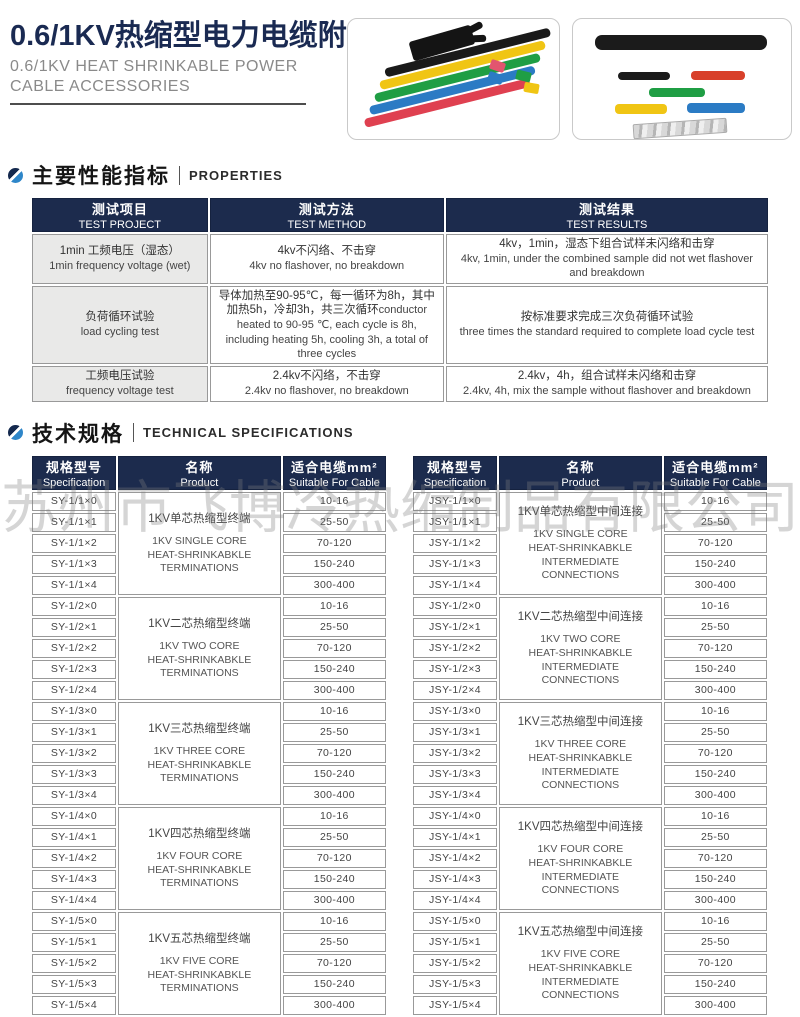 The width and height of the screenshot is (800, 1017). Describe the element at coordinates (74, 564) in the screenshot. I see `spec-model-cell: SY-1/1×3` at that location.